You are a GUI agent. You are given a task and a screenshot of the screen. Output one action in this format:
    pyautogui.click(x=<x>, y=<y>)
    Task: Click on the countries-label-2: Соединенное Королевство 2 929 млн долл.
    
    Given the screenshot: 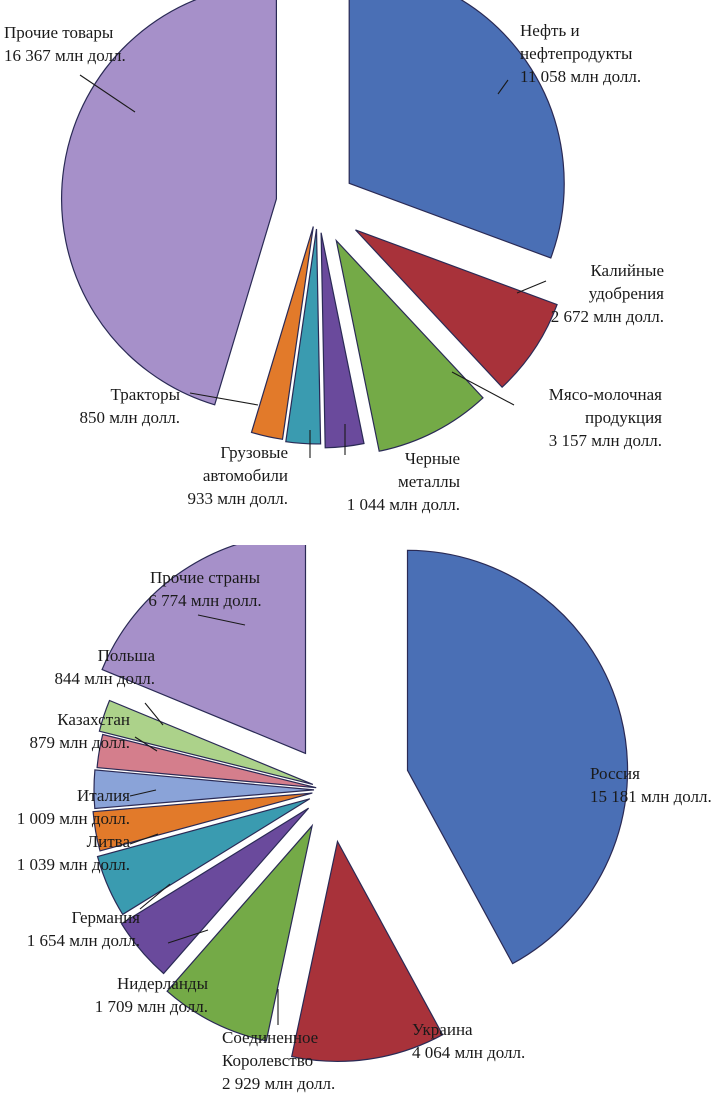 What is the action you would take?
    pyautogui.click(x=278, y=1060)
    